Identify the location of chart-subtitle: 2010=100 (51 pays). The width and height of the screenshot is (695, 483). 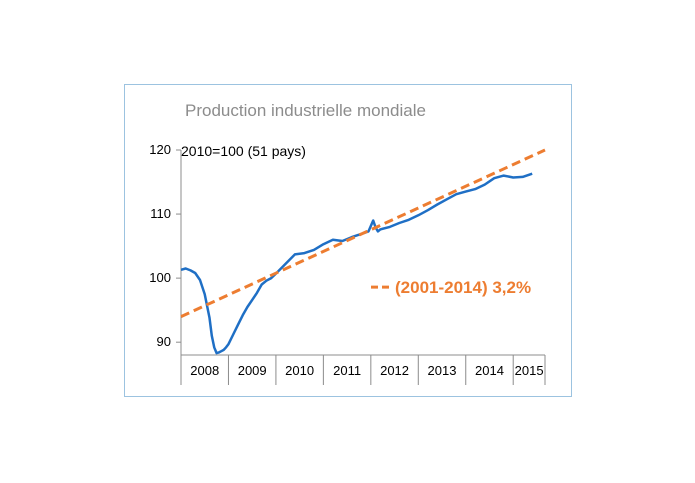
(243, 151).